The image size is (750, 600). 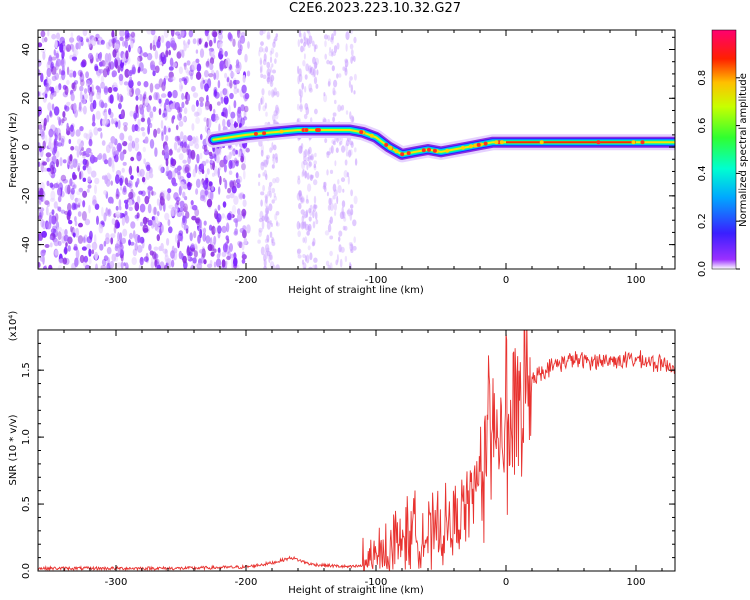 I want to click on top-y-tick-label: -40, so click(x=26, y=244).